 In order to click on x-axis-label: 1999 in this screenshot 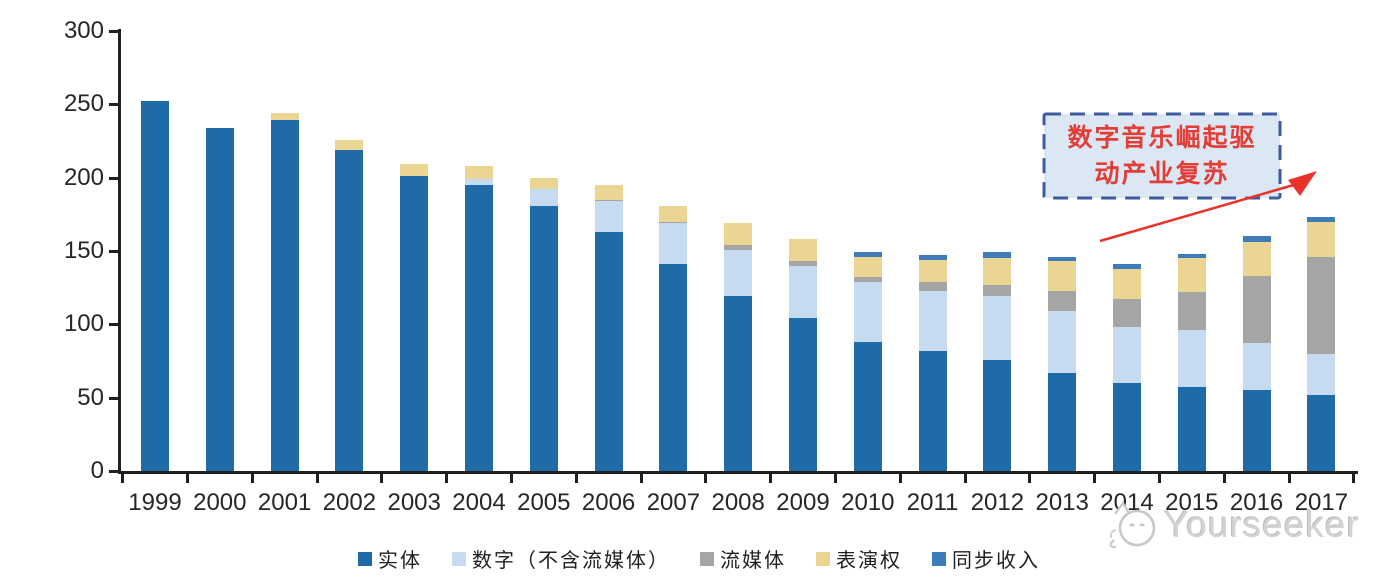, I will do `click(155, 502)`.